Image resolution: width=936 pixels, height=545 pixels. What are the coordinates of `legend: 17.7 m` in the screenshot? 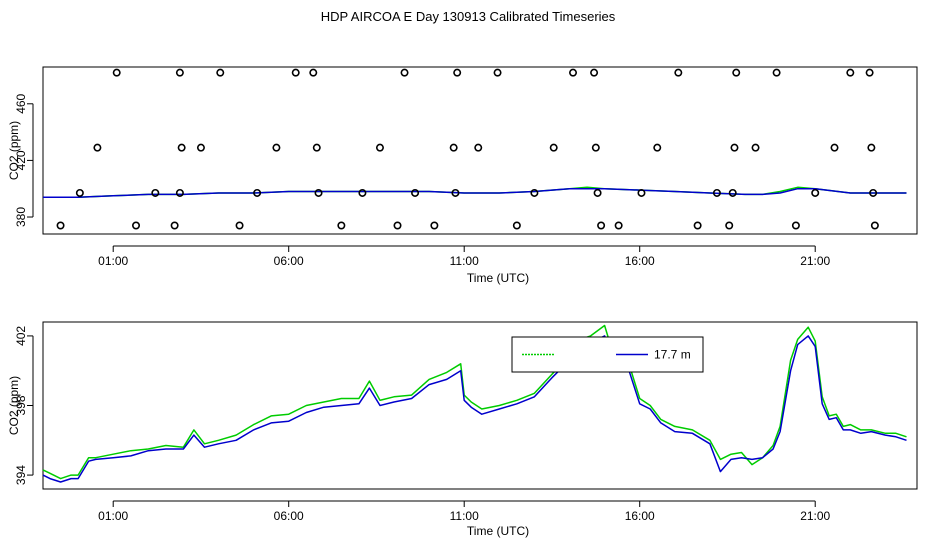 It's located at (607, 354).